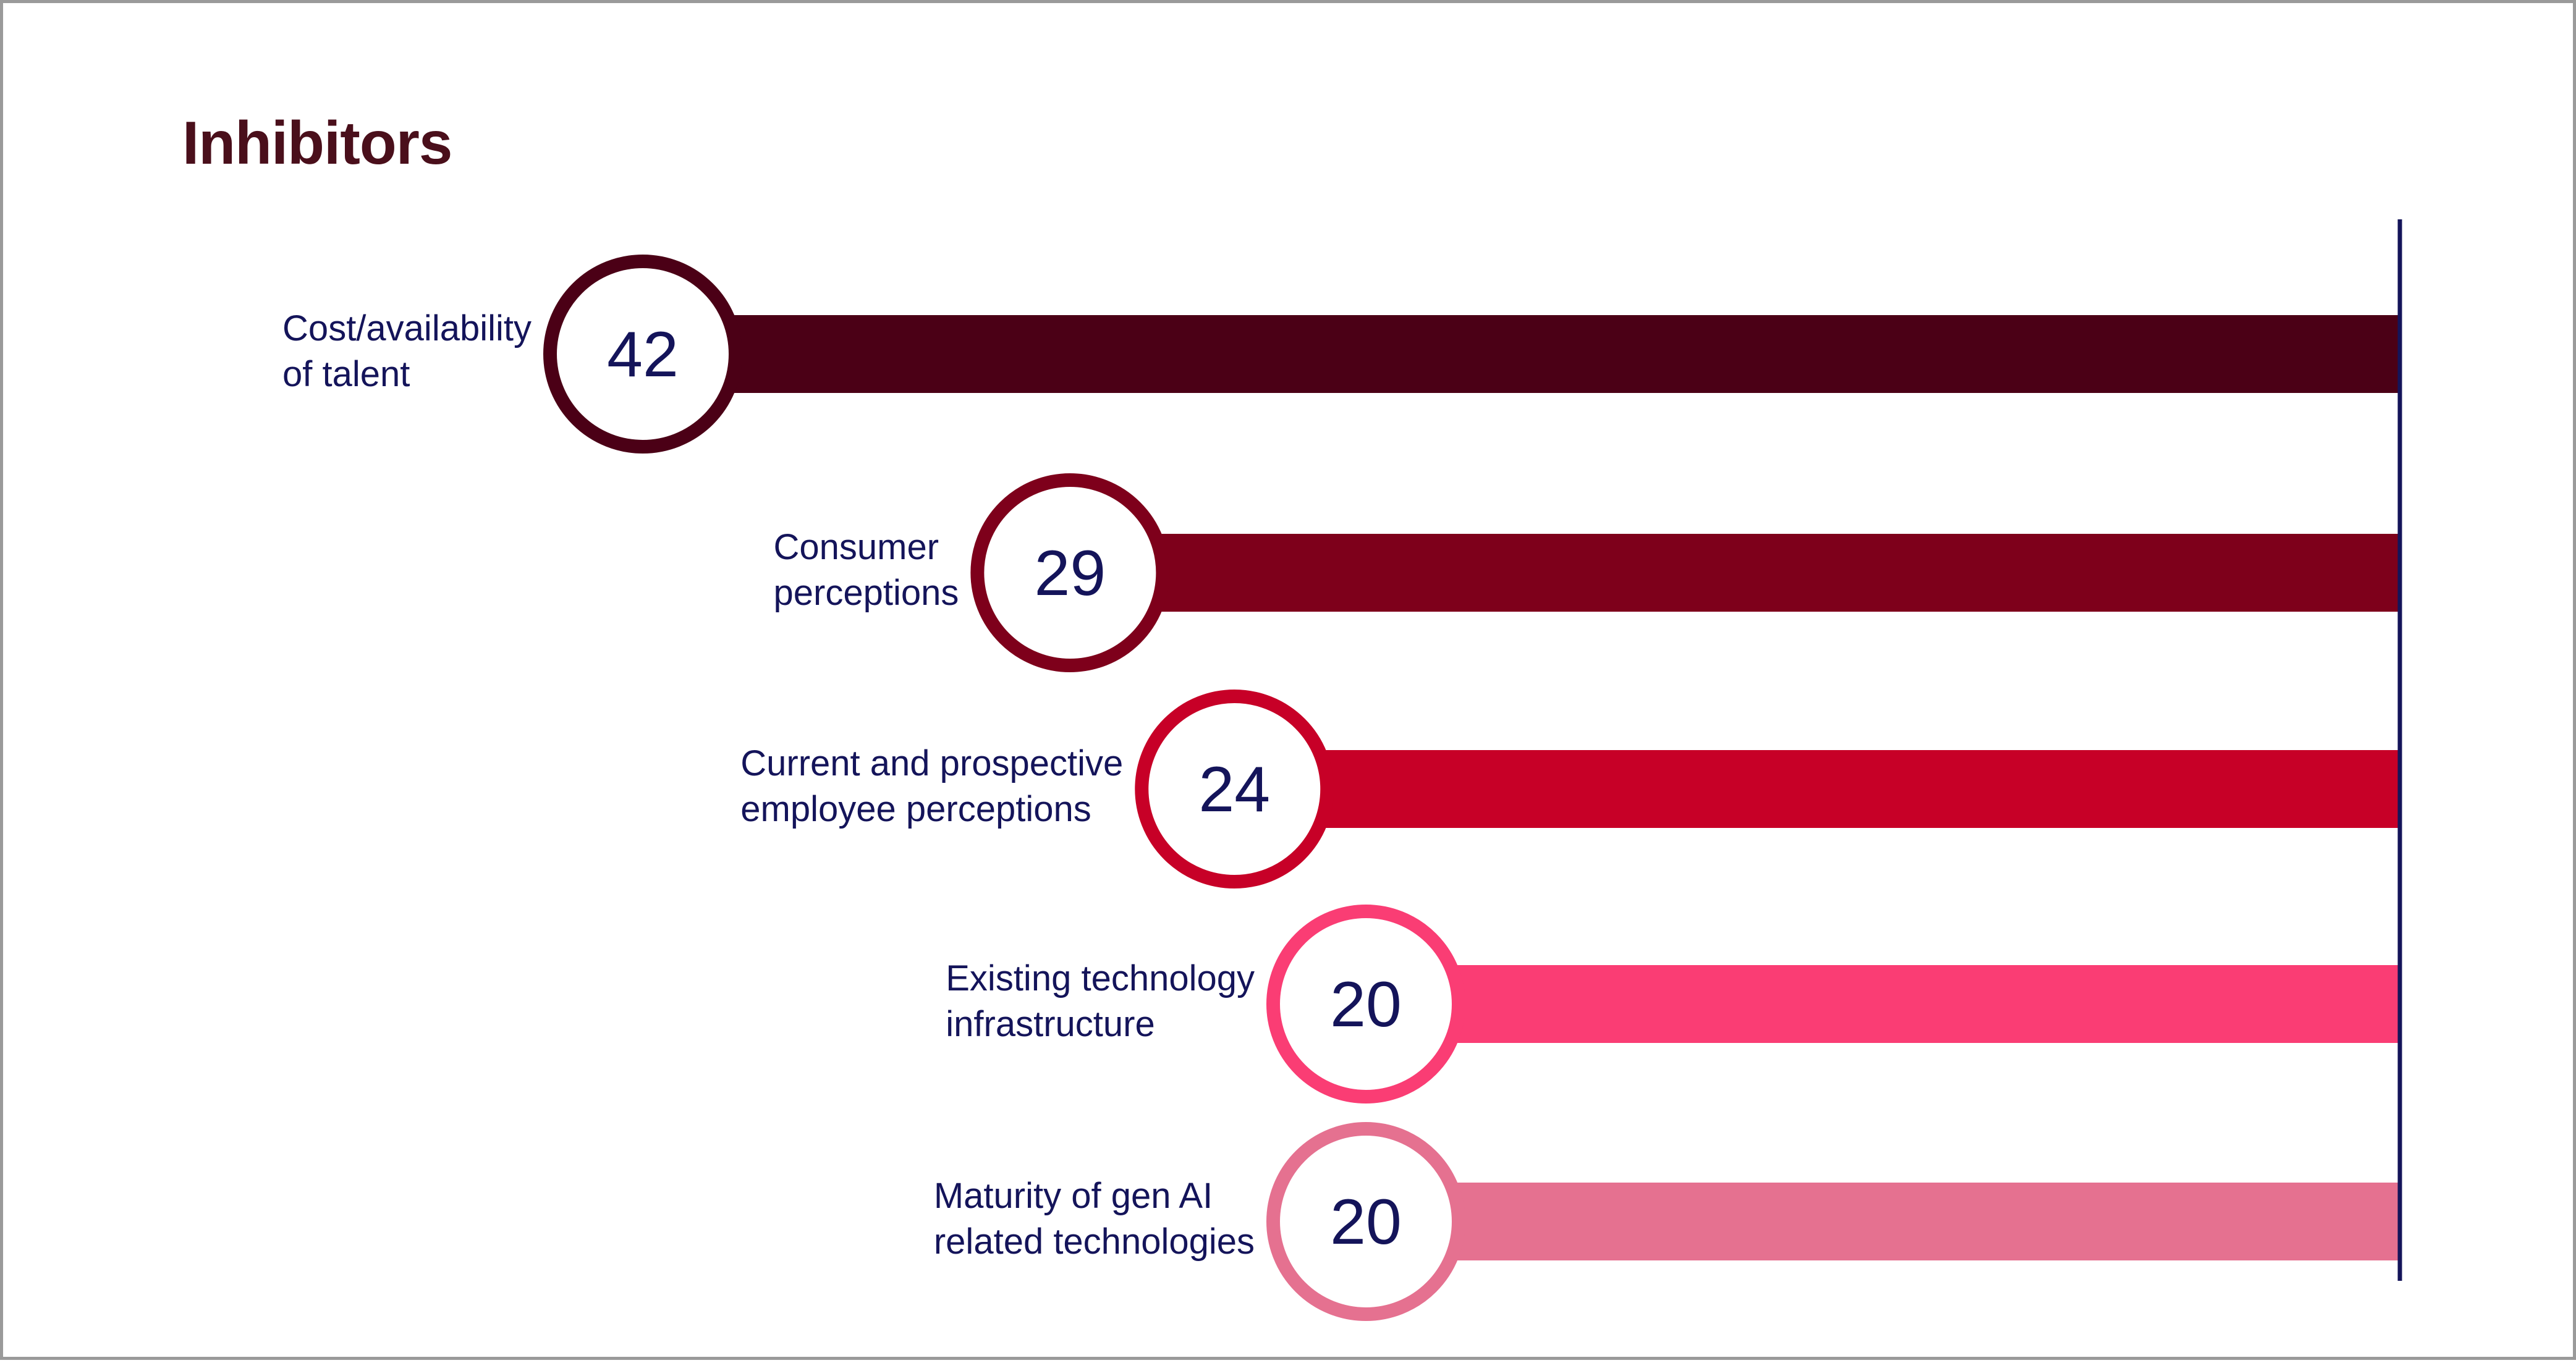 This screenshot has width=2576, height=1363. Describe the element at coordinates (1100, 1001) in the screenshot. I see `category-label: Existing technology infrastructure` at that location.